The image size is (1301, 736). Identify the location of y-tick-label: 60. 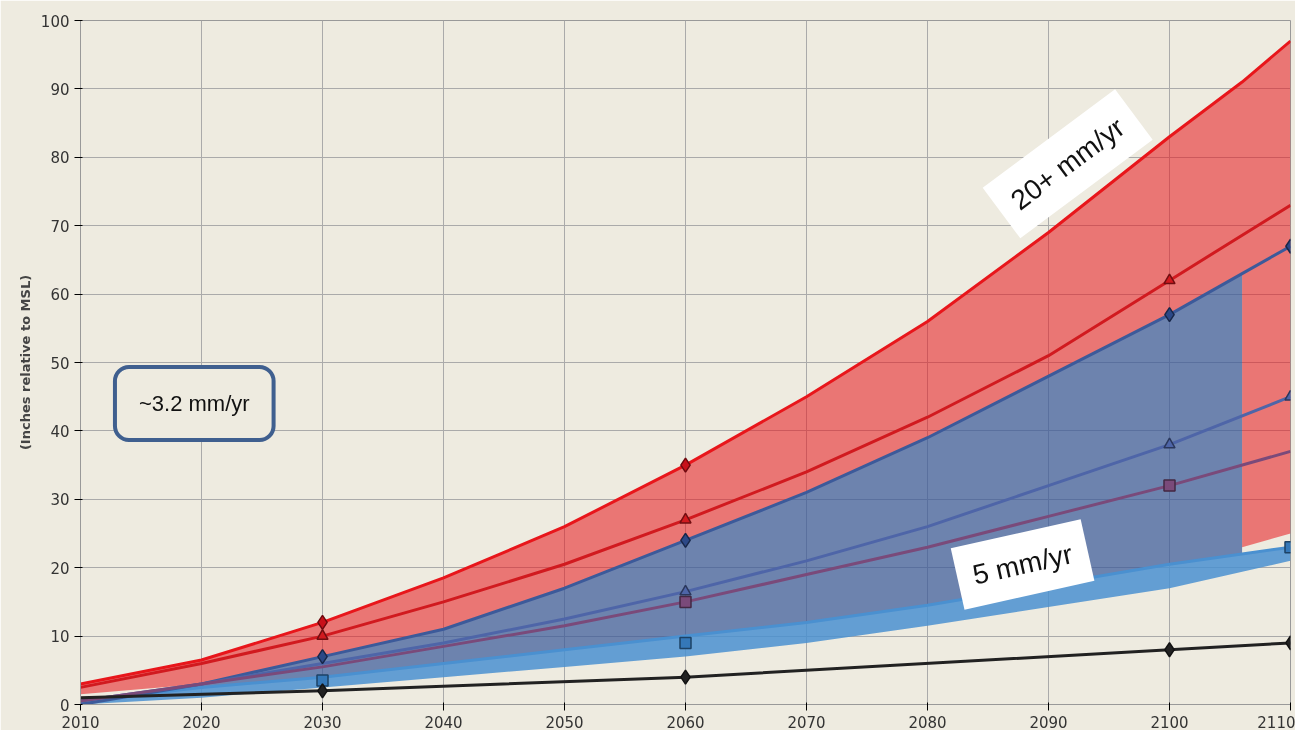
(60, 295).